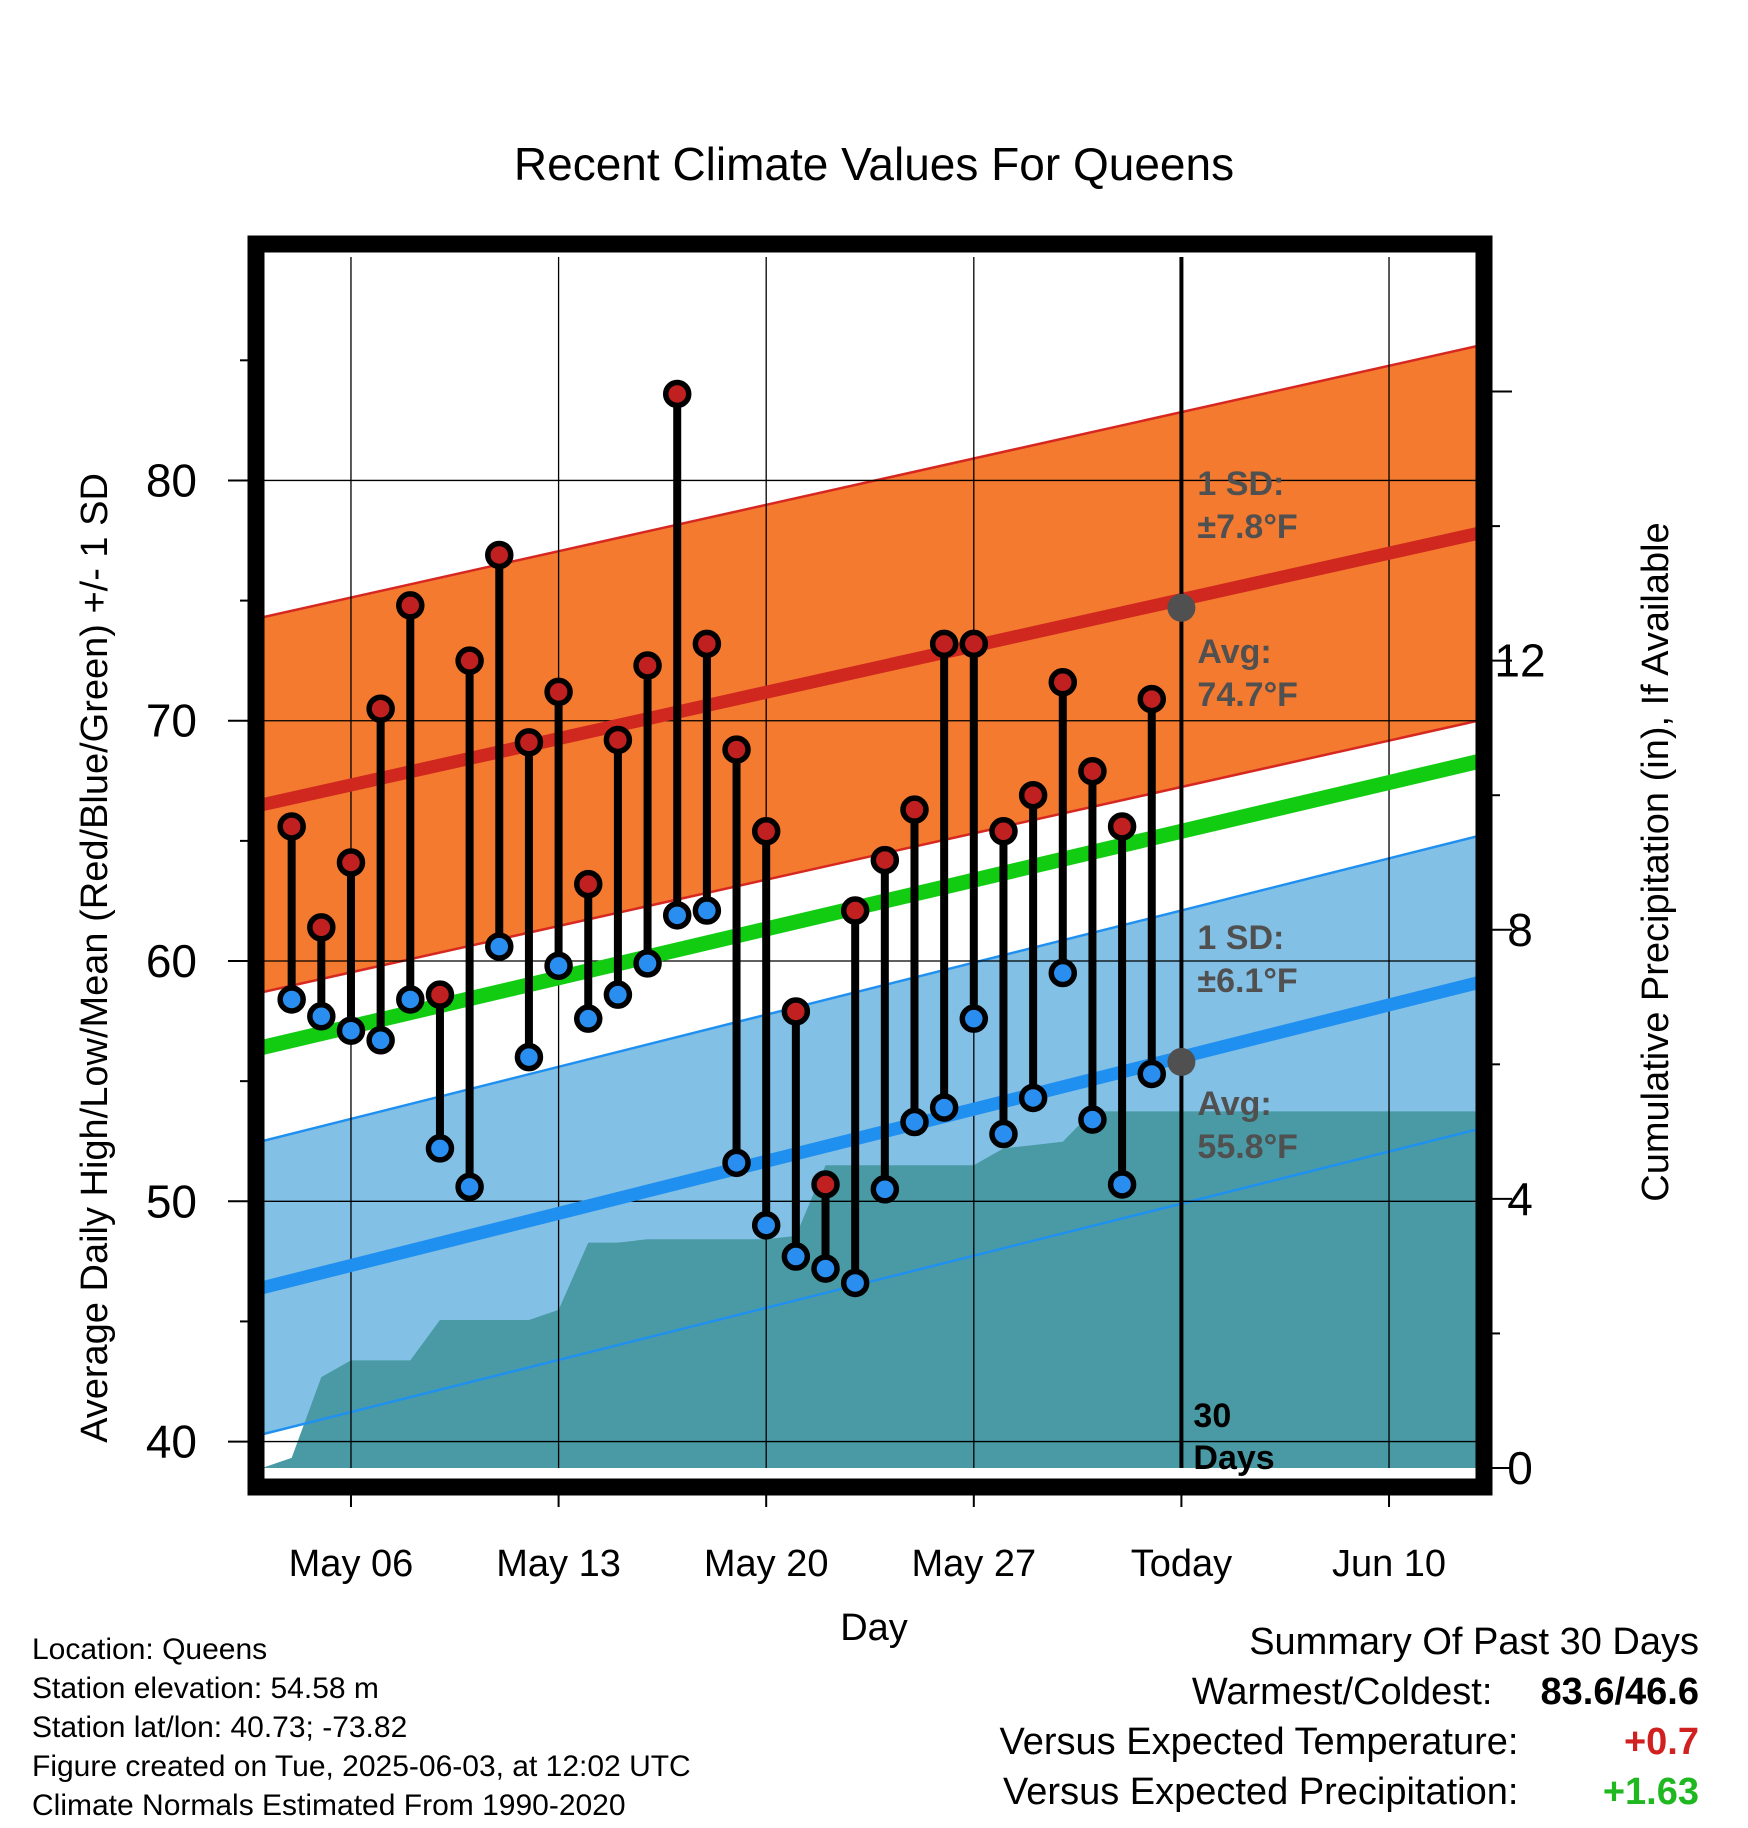 The height and width of the screenshot is (1828, 1748). I want to click on coldest-value: 46.6, so click(1662, 1692).